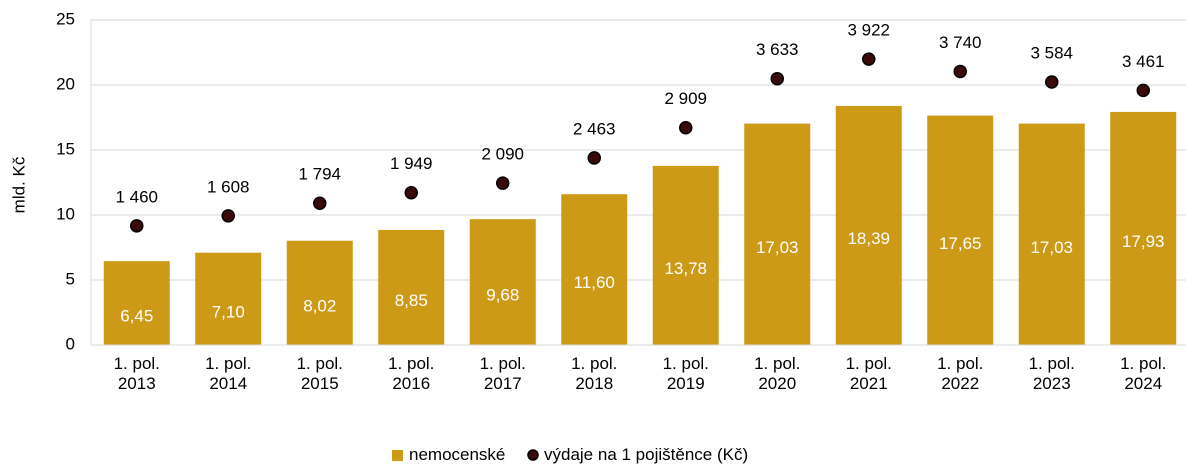 The height and width of the screenshot is (466, 1186). Describe the element at coordinates (685, 98) in the screenshot. I see `dot-value-label: 2 909` at that location.